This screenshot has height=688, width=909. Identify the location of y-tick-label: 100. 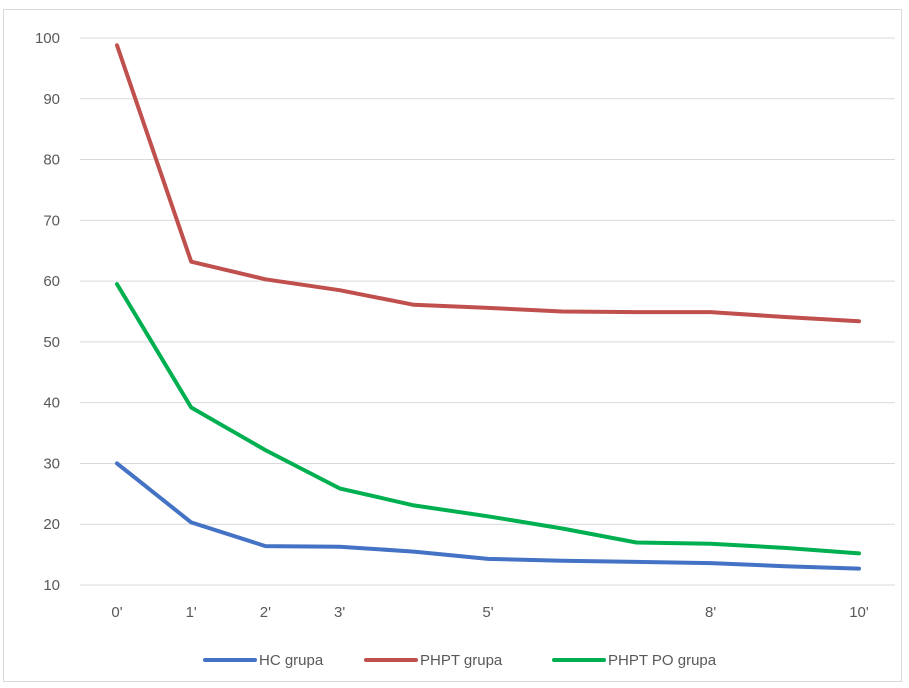
(47, 38).